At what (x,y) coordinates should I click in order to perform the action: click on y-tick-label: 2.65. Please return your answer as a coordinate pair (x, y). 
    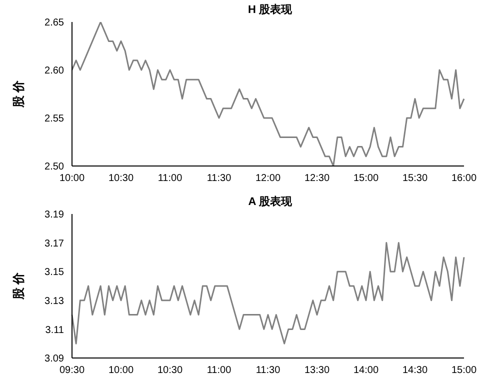
    Looking at the image, I should click on (54, 23).